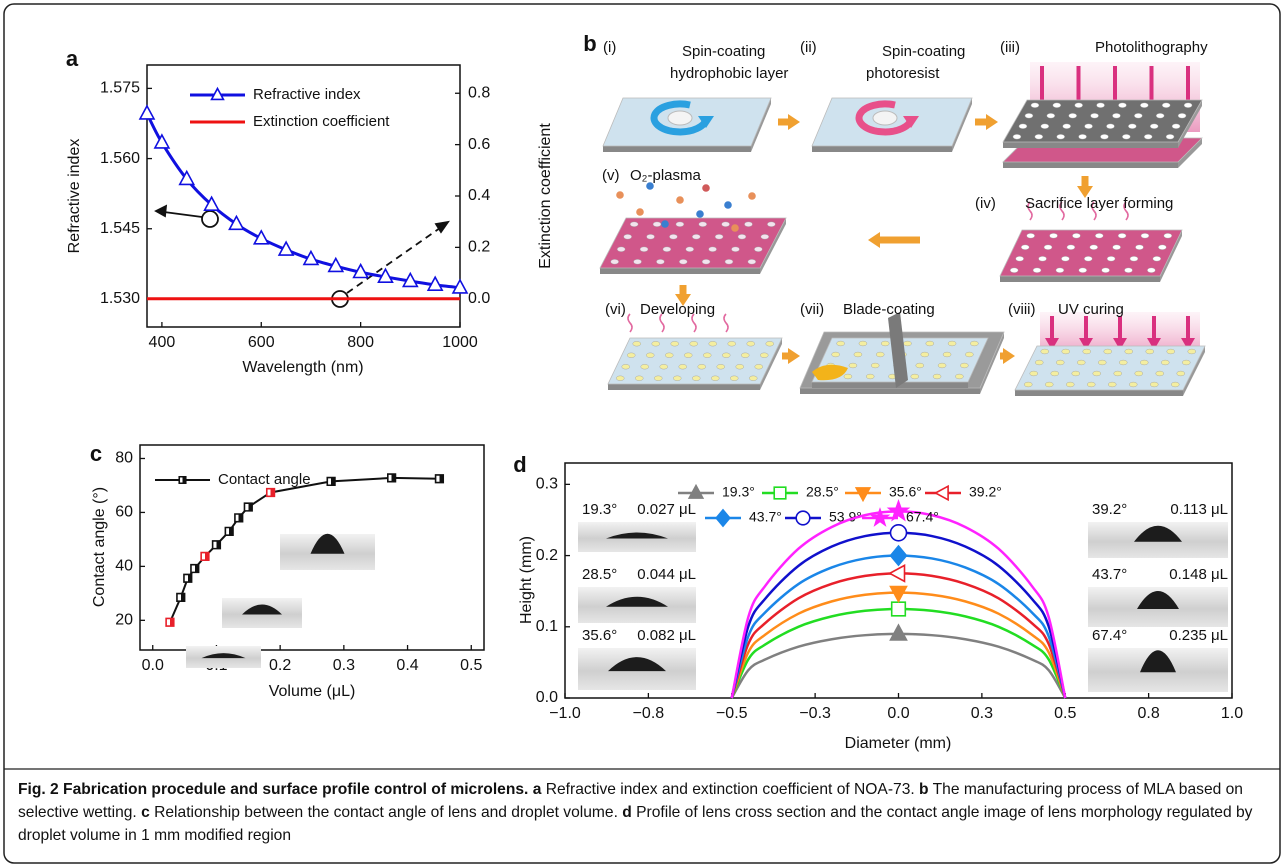  I want to click on inset-volume: 0.148 μL, so click(1198, 574).